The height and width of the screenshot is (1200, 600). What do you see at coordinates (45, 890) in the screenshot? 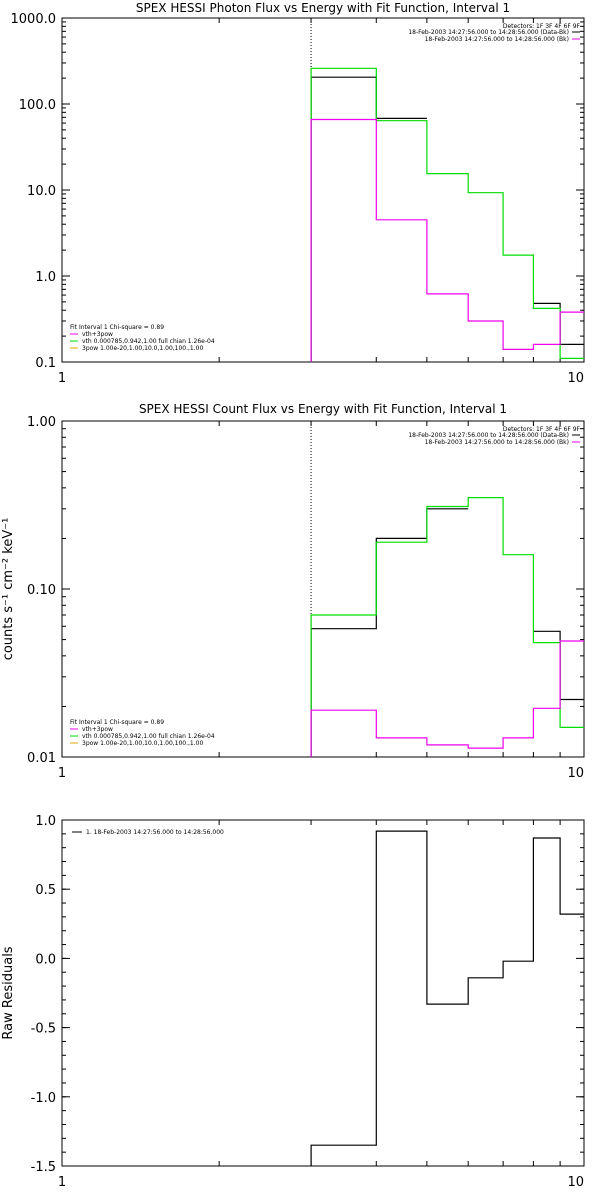
I see `y-tick-label: 0.5` at bounding box center [45, 890].